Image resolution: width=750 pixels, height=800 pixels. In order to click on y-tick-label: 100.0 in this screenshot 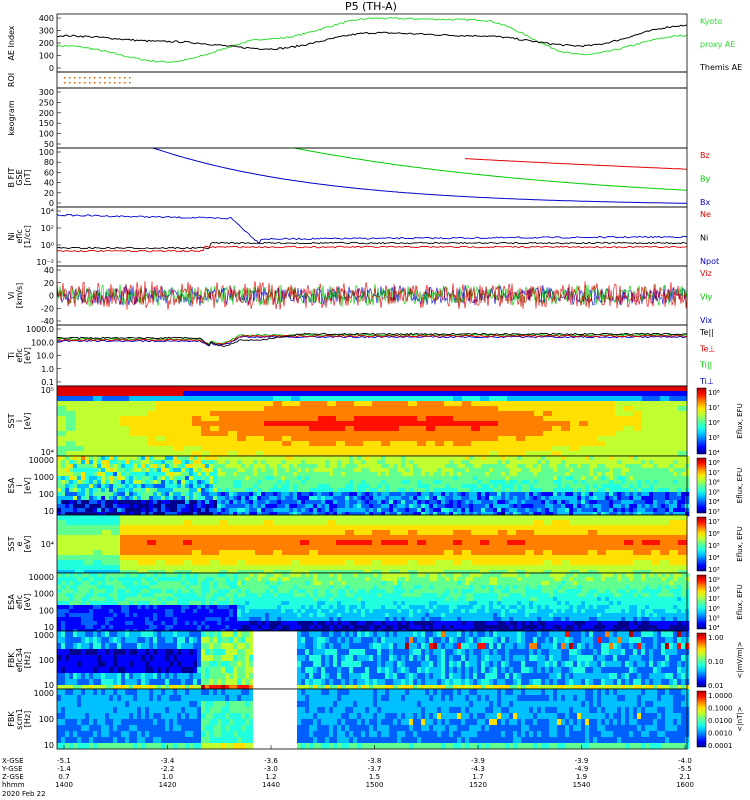, I will do `click(42, 342)`.